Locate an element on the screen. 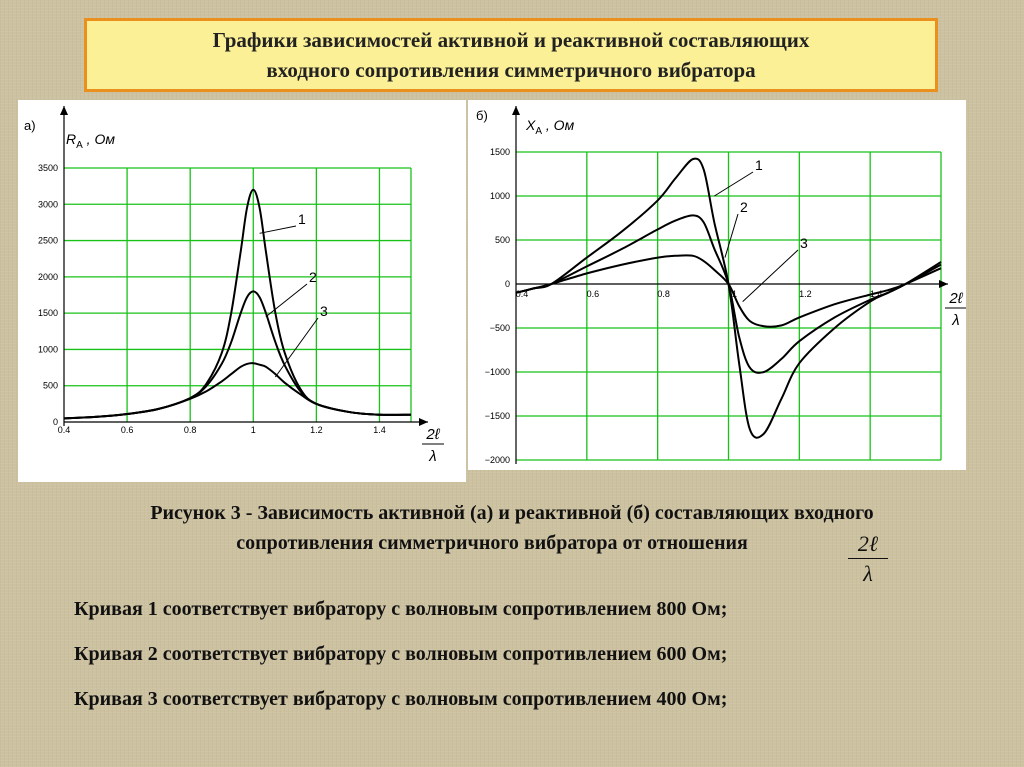  x-tick-label: 1.4 is located at coordinates (379, 430).